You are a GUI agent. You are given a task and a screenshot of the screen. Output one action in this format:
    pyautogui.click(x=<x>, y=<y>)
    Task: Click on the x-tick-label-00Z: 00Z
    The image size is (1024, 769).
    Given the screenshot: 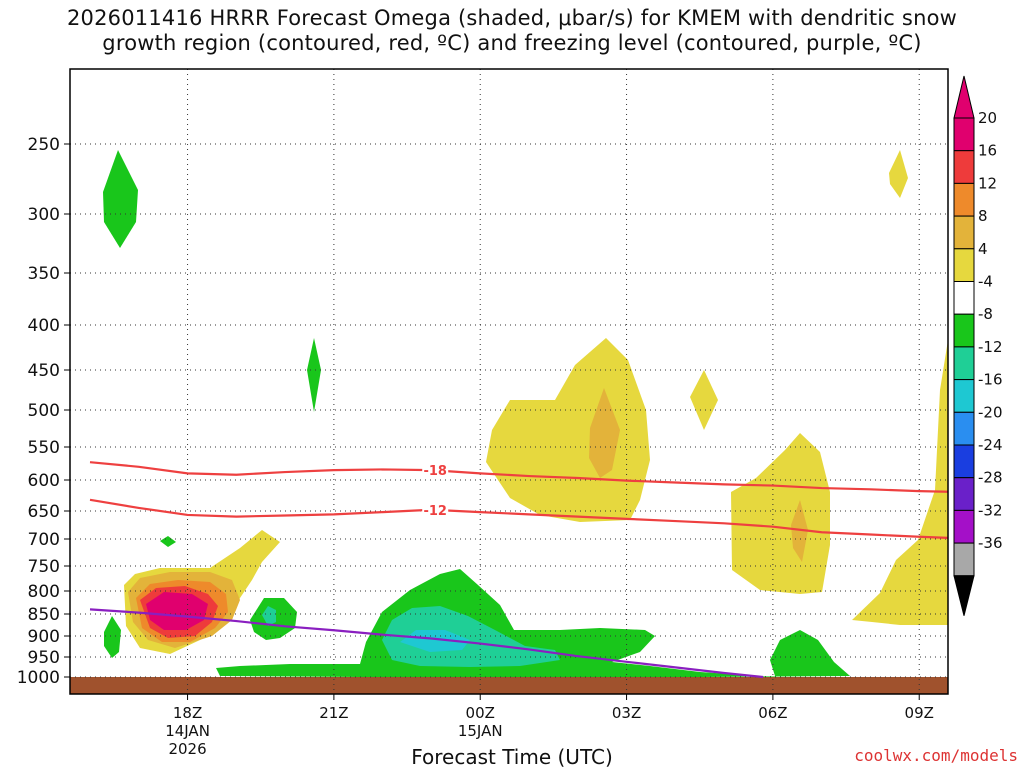 What is the action you would take?
    pyautogui.click(x=480, y=713)
    